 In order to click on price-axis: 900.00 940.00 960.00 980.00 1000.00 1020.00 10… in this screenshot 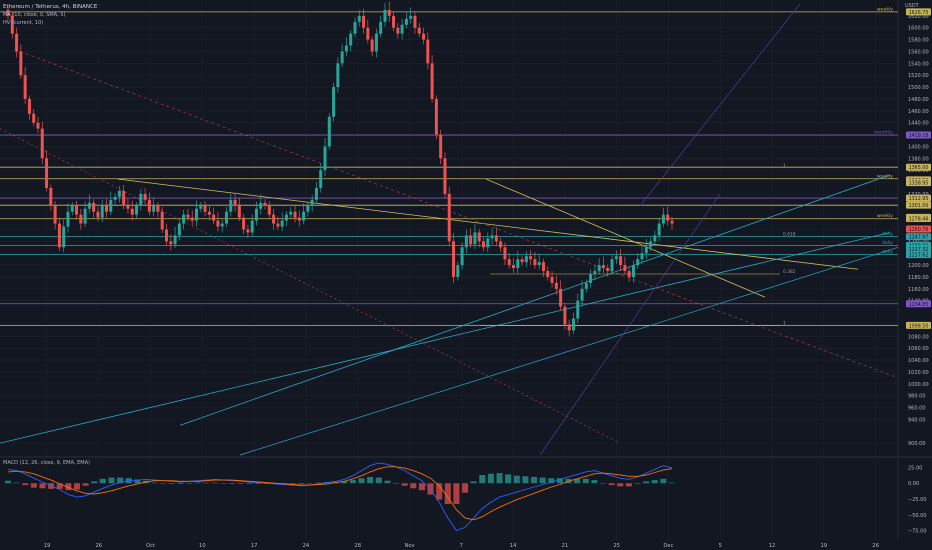, I will do `click(918, 271)`.